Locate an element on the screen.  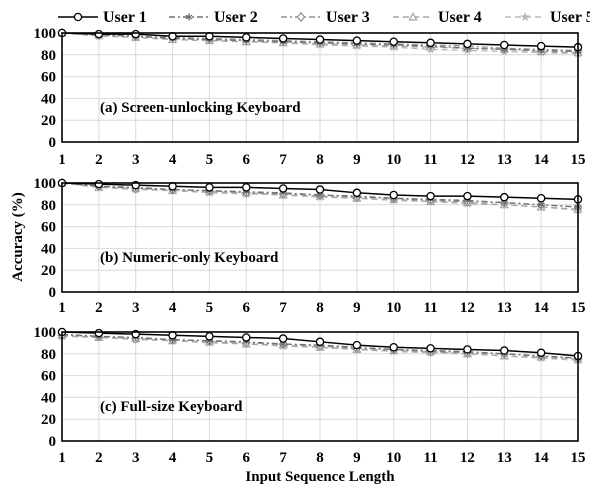
x-tick-label: 5 is located at coordinates (210, 458).